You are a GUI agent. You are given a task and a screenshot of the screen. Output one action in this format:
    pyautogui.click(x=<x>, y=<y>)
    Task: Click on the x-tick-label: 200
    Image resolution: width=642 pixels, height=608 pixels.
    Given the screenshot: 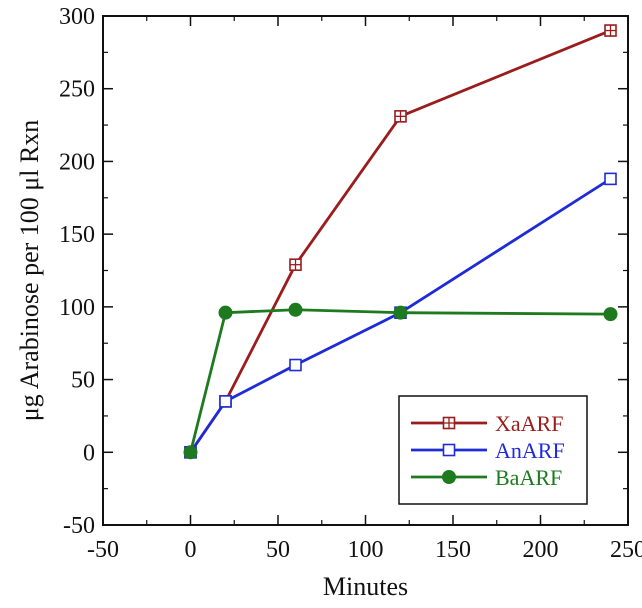 What is the action you would take?
    pyautogui.click(x=541, y=550)
    